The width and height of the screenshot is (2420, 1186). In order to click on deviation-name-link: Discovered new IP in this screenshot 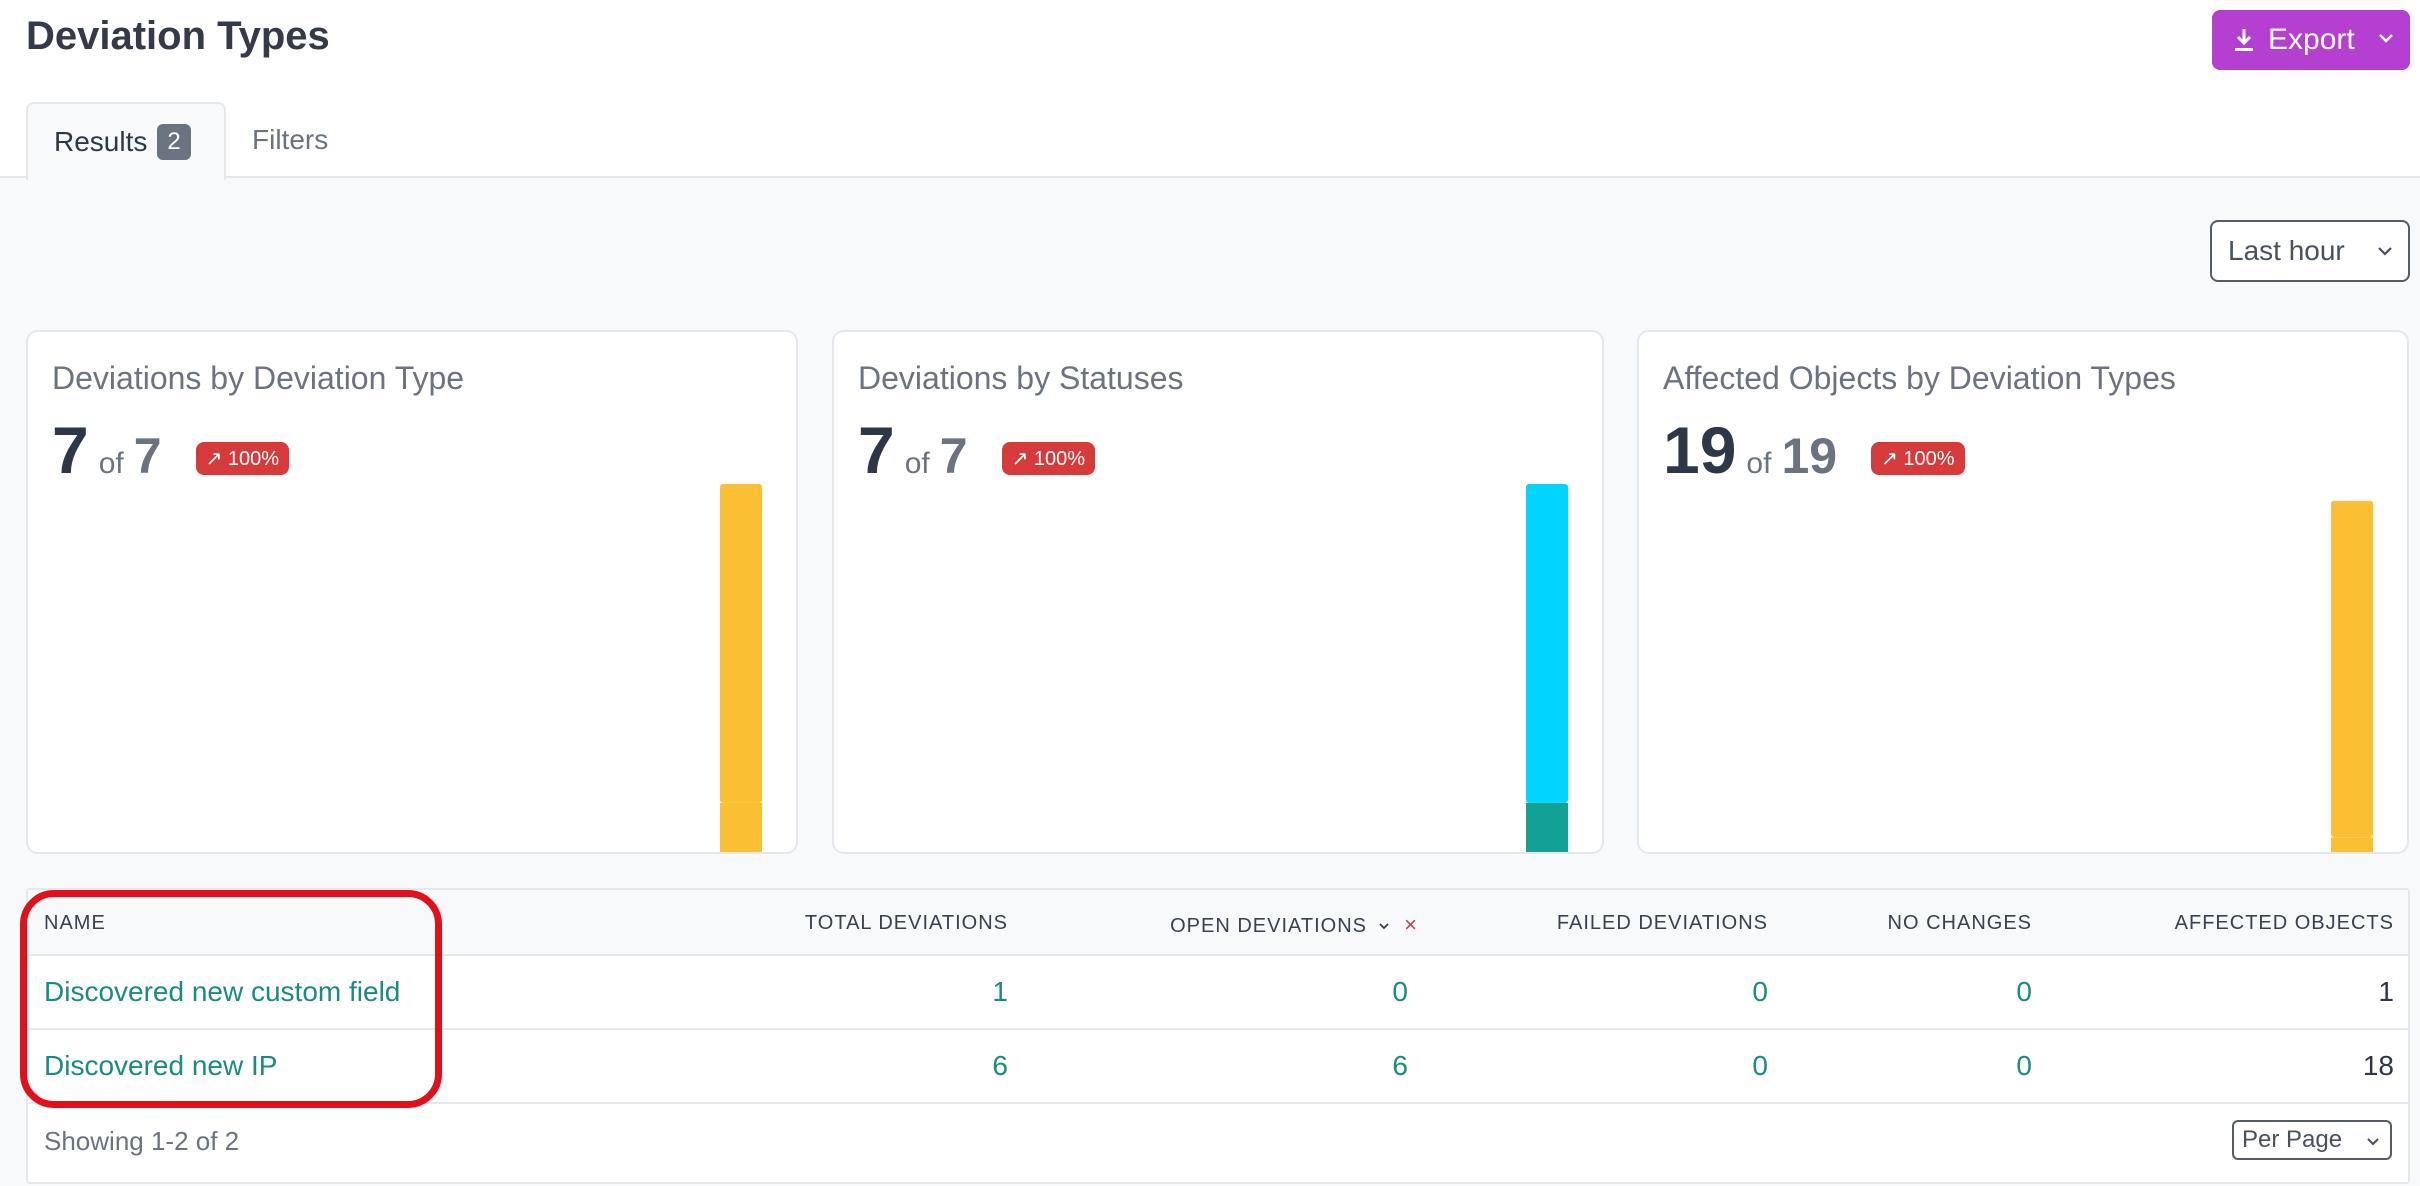, I will do `click(161, 1065)`.